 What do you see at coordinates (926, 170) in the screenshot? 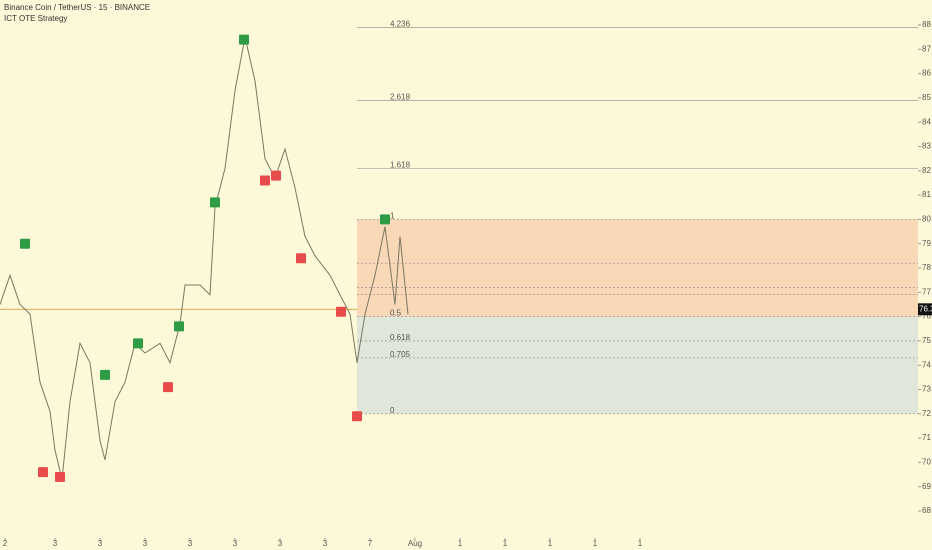
I see `y-tick-label: 82` at bounding box center [926, 170].